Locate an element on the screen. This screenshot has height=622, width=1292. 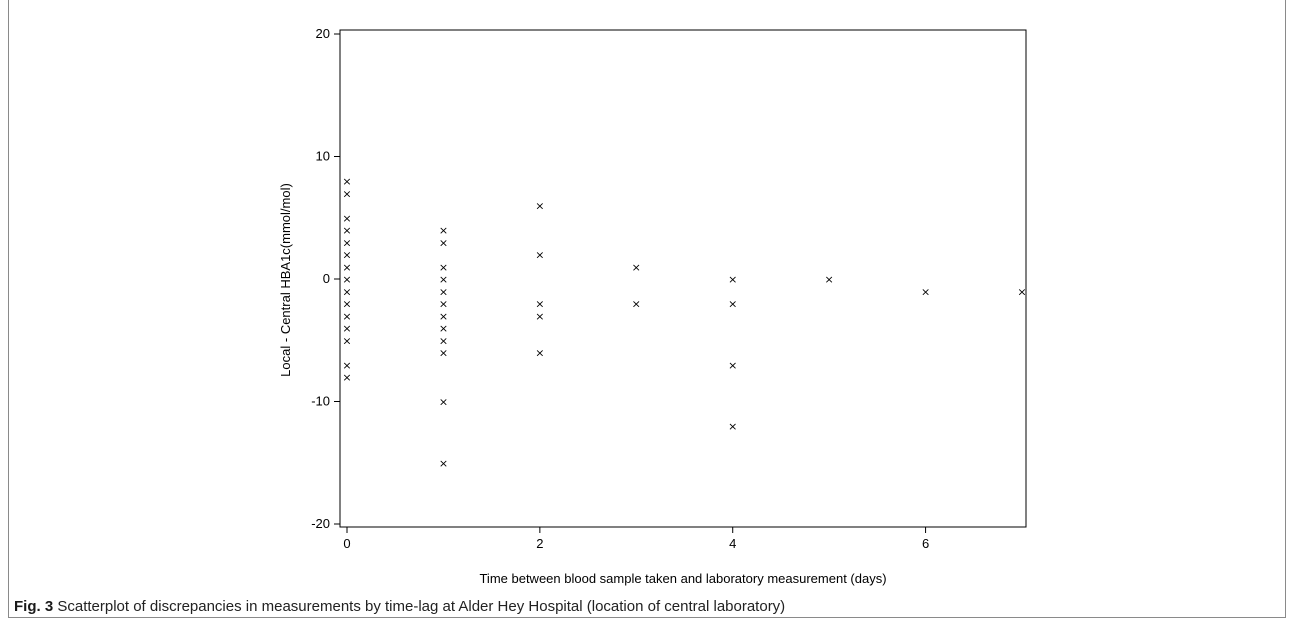
x-tick-label: 6 is located at coordinates (925, 543).